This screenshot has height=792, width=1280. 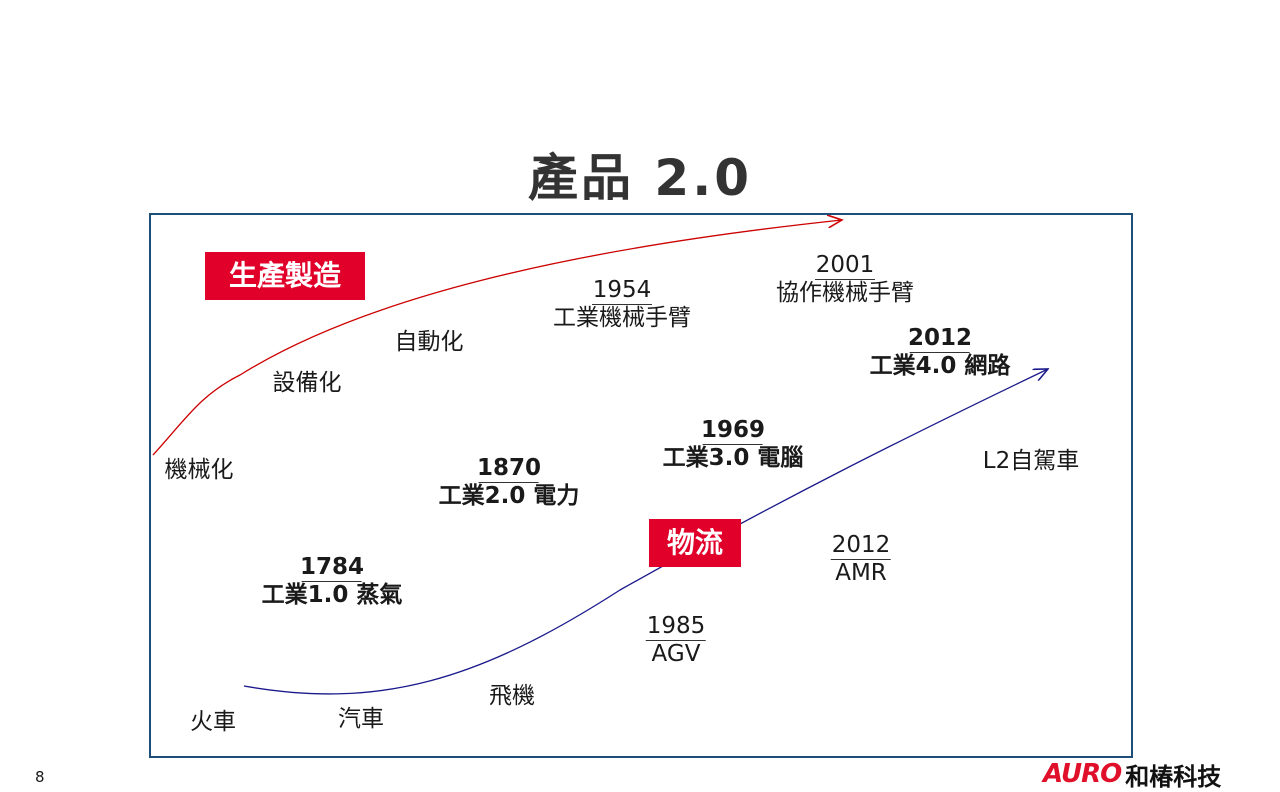 I want to click on milestone-year: 2001, so click(x=845, y=265).